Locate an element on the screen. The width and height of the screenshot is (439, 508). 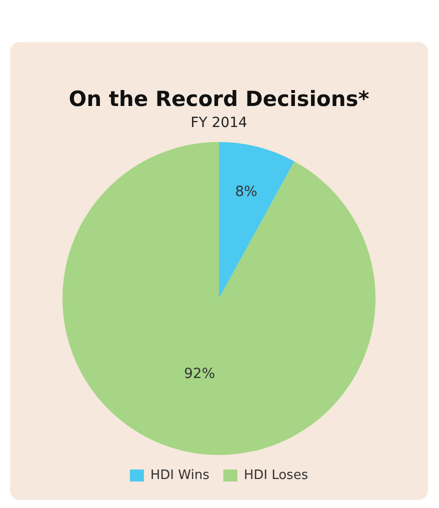
data-label: 92% is located at coordinates (200, 374).